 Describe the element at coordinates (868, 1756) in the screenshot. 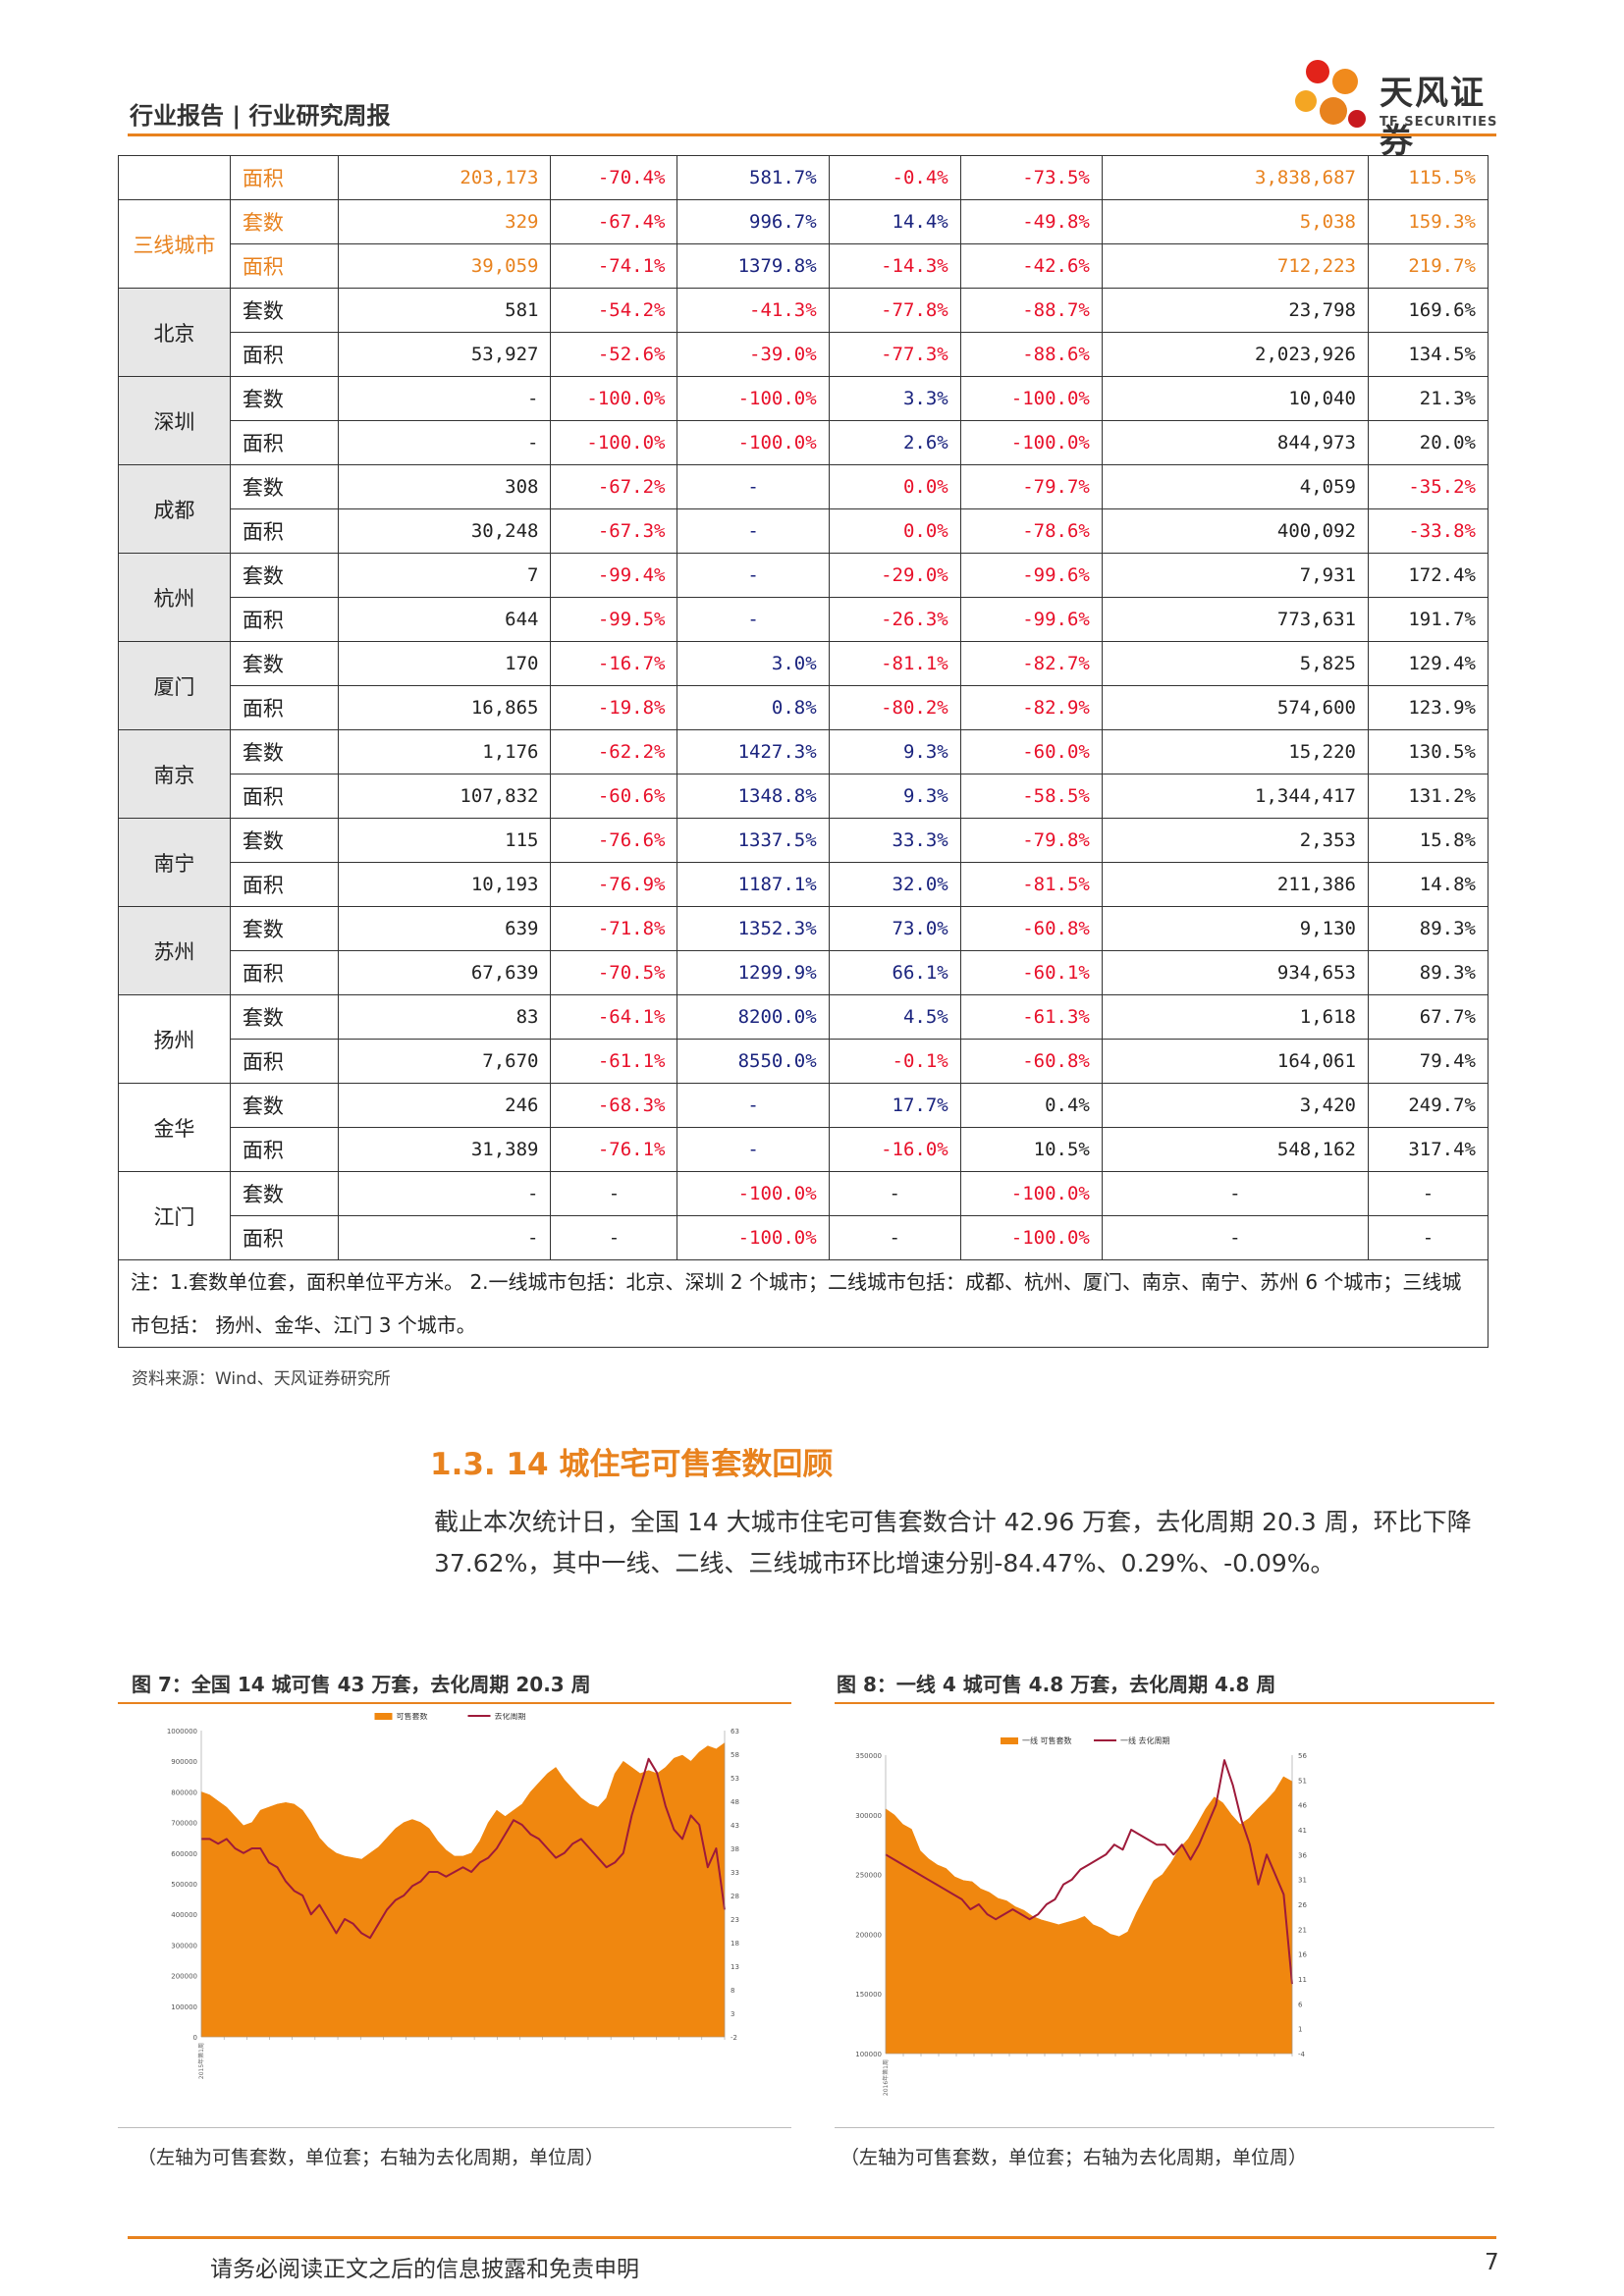

I see `y-left-tick-label: 350000` at that location.